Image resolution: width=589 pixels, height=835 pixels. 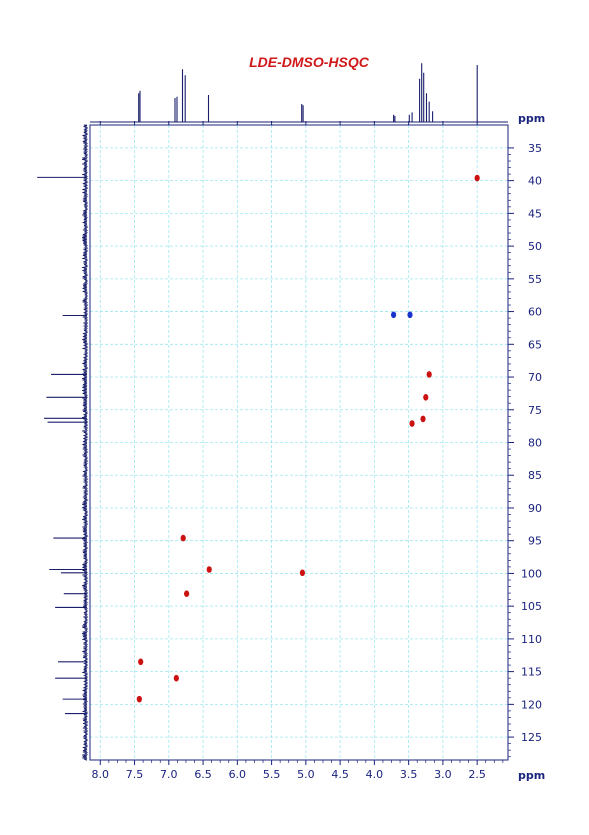 I want to click on x-tick-label: 6.0, so click(x=238, y=774).